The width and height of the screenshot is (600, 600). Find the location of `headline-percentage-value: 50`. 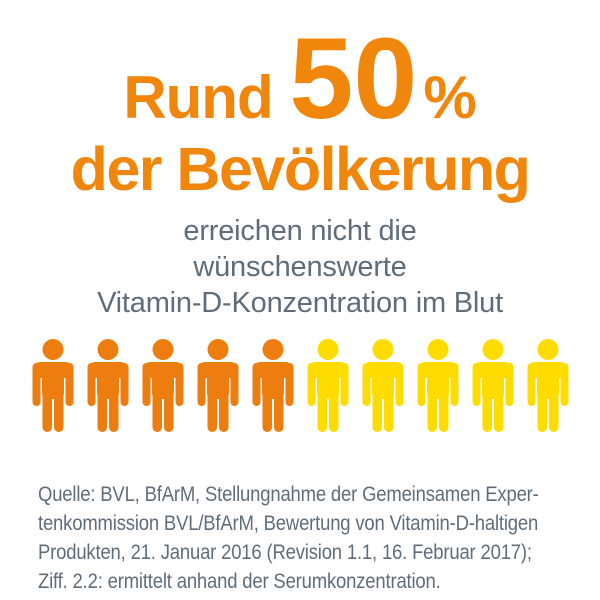

headline-percentage-value: 50 is located at coordinates (353, 79).